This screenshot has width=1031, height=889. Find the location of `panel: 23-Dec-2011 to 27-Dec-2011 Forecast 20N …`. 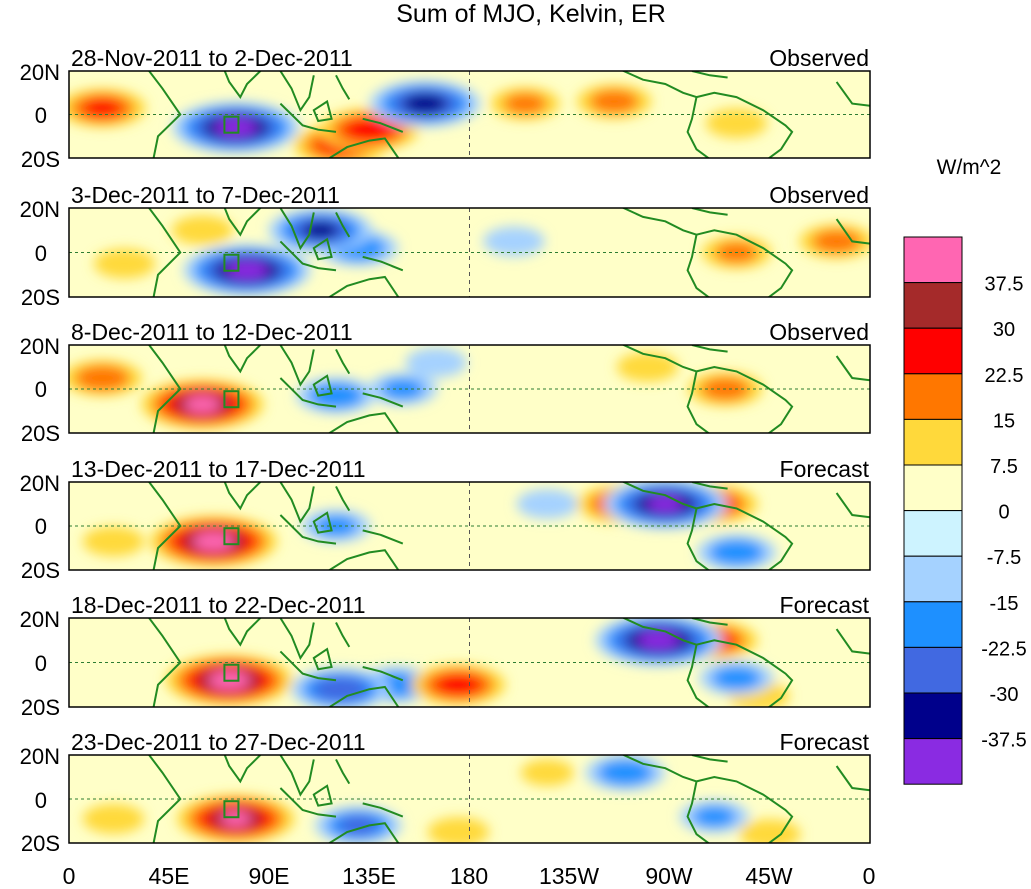

panel: 23-Dec-2011 to 27-Dec-2011 Forecast 20N … is located at coordinates (445, 792).